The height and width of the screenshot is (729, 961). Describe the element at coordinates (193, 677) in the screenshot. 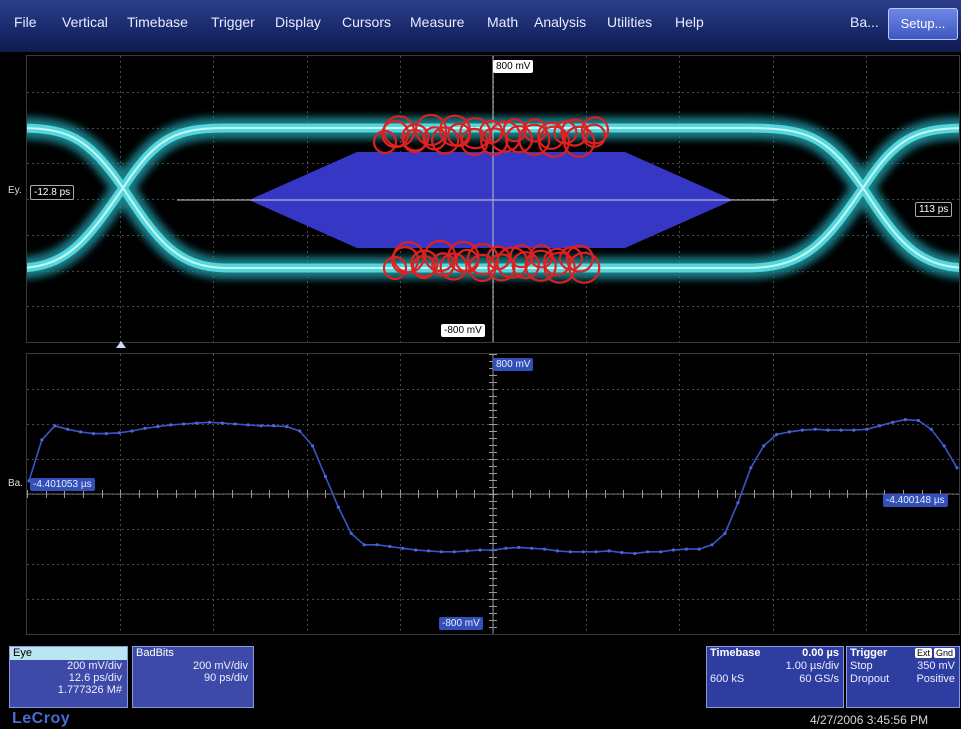

I see `badbits-trace-panel: BadBits 200 mV/div 90 ps/div` at that location.